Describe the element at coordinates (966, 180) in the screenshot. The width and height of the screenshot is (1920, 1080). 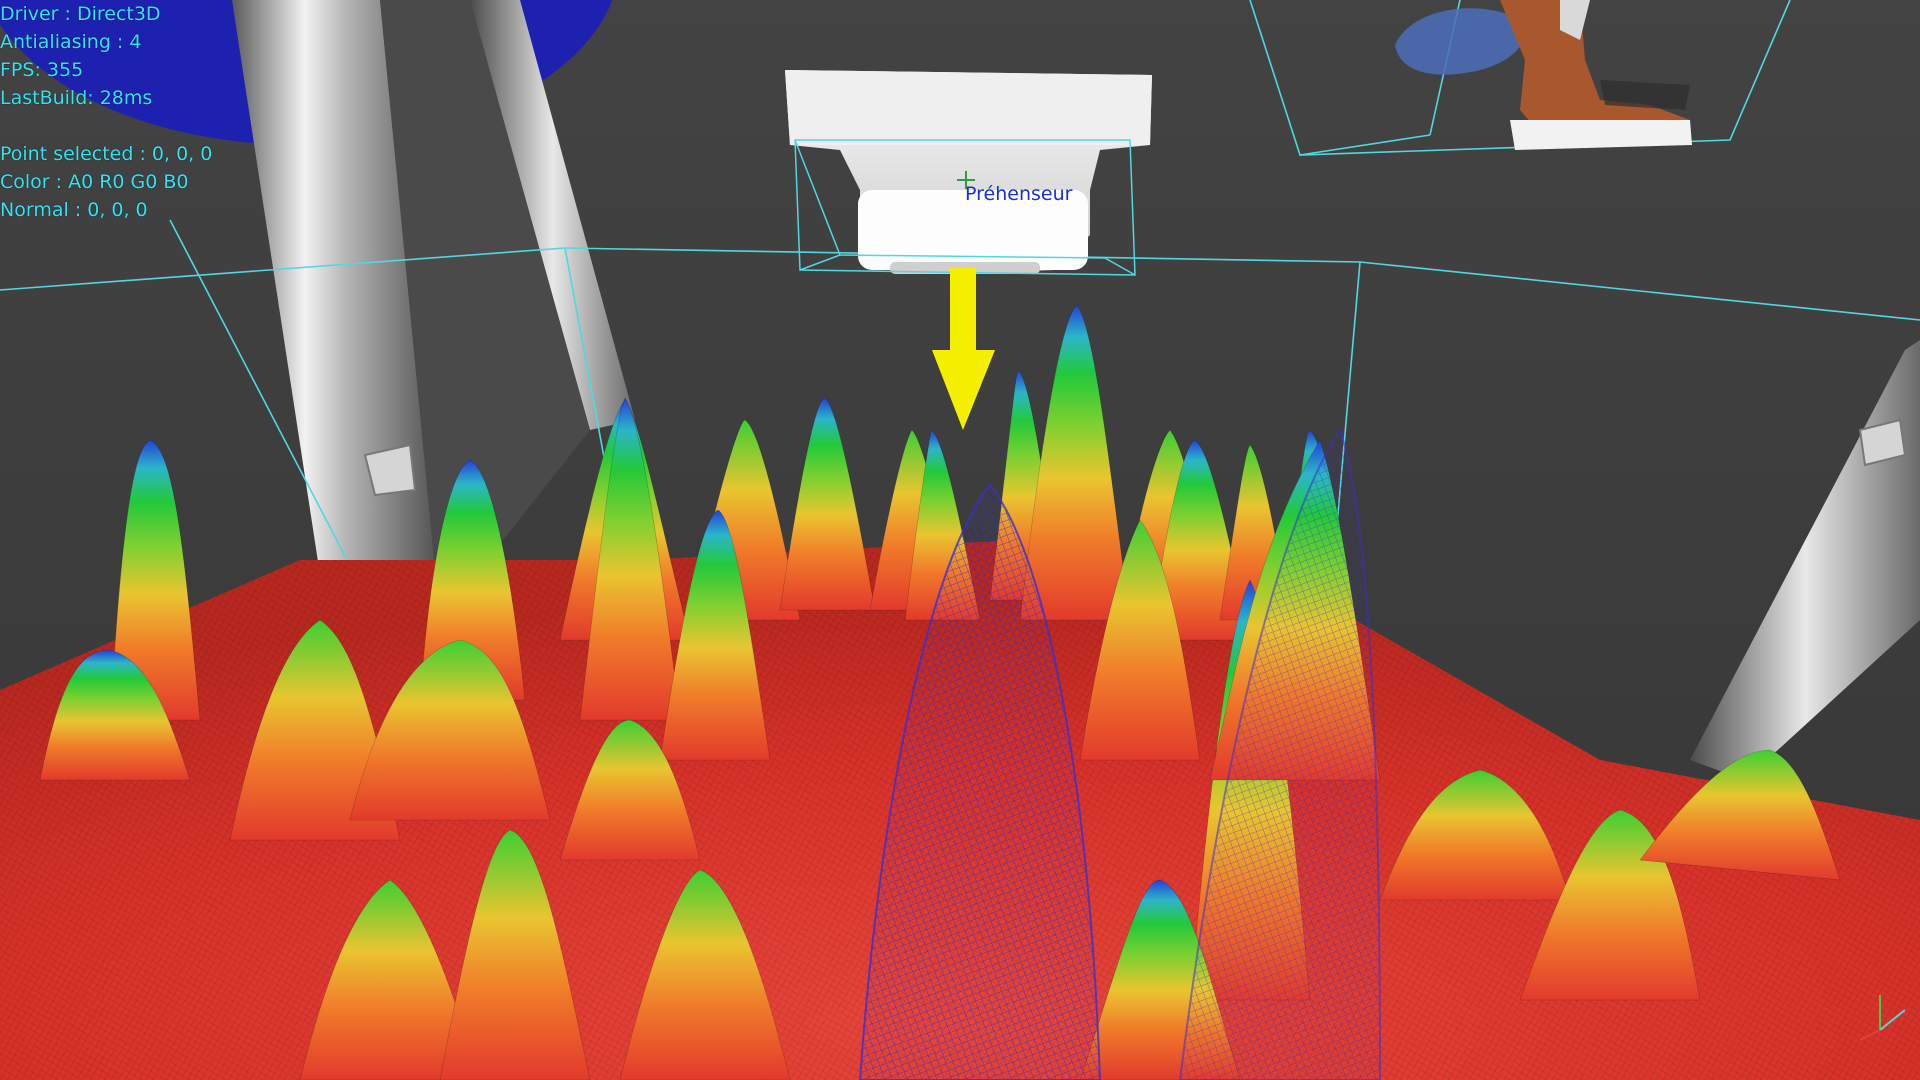
I see `cursor-crosshair` at that location.